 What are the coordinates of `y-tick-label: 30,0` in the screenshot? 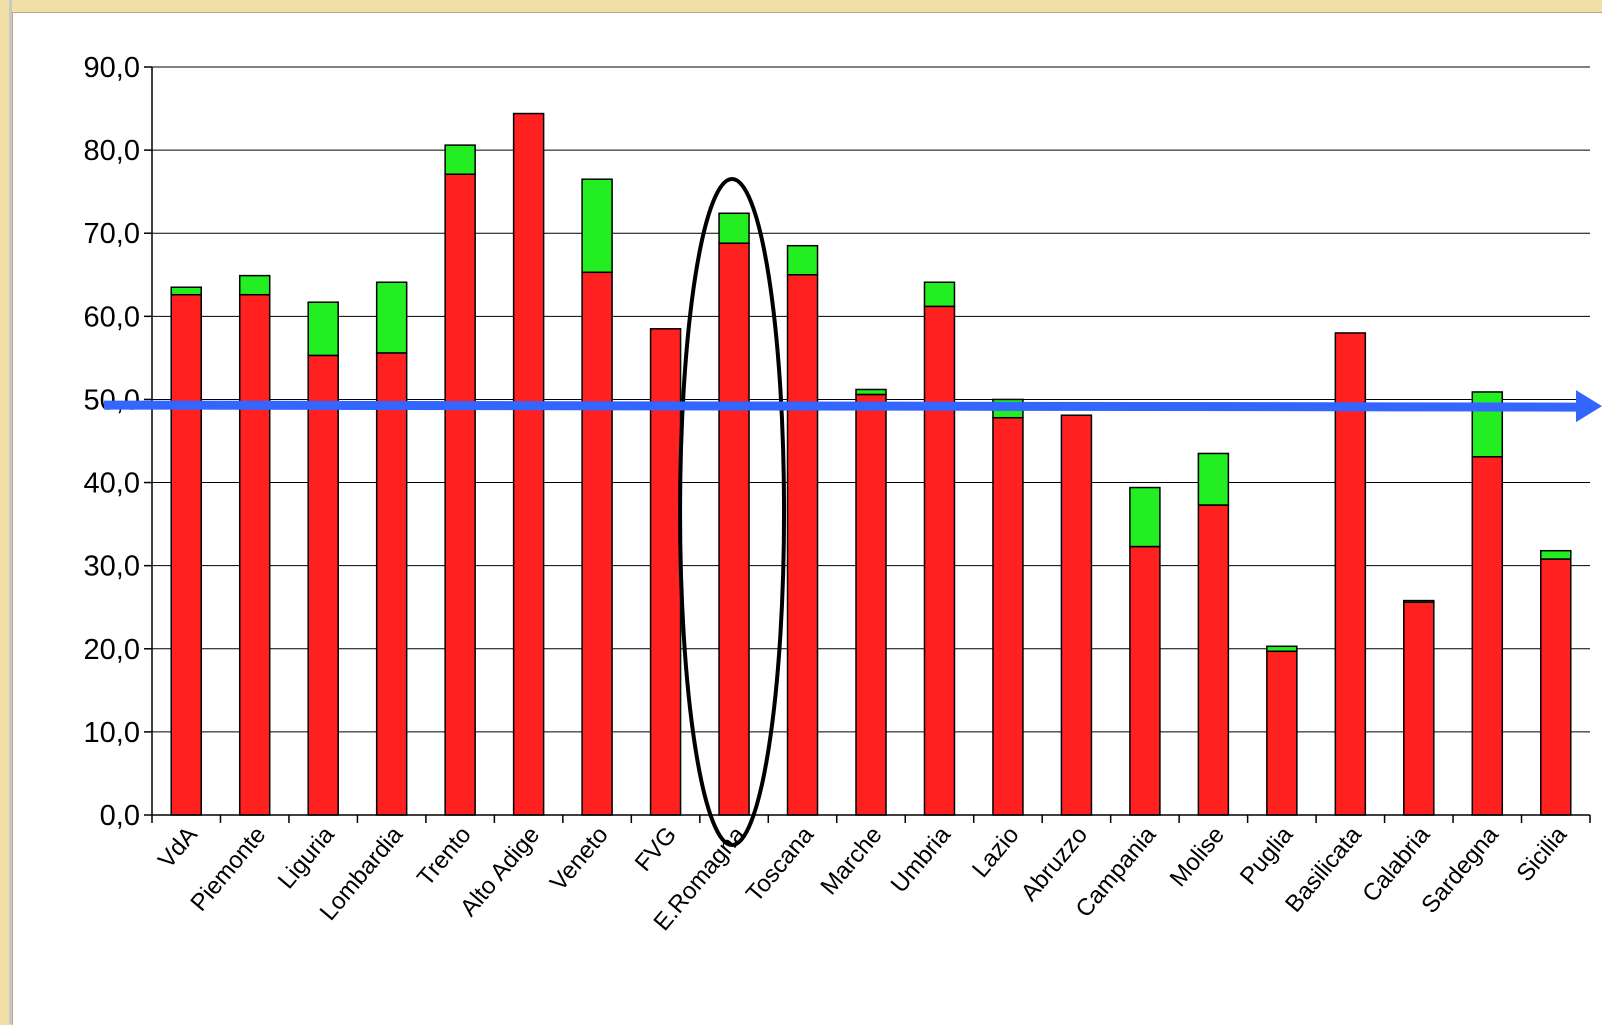 It's located at (112, 567).